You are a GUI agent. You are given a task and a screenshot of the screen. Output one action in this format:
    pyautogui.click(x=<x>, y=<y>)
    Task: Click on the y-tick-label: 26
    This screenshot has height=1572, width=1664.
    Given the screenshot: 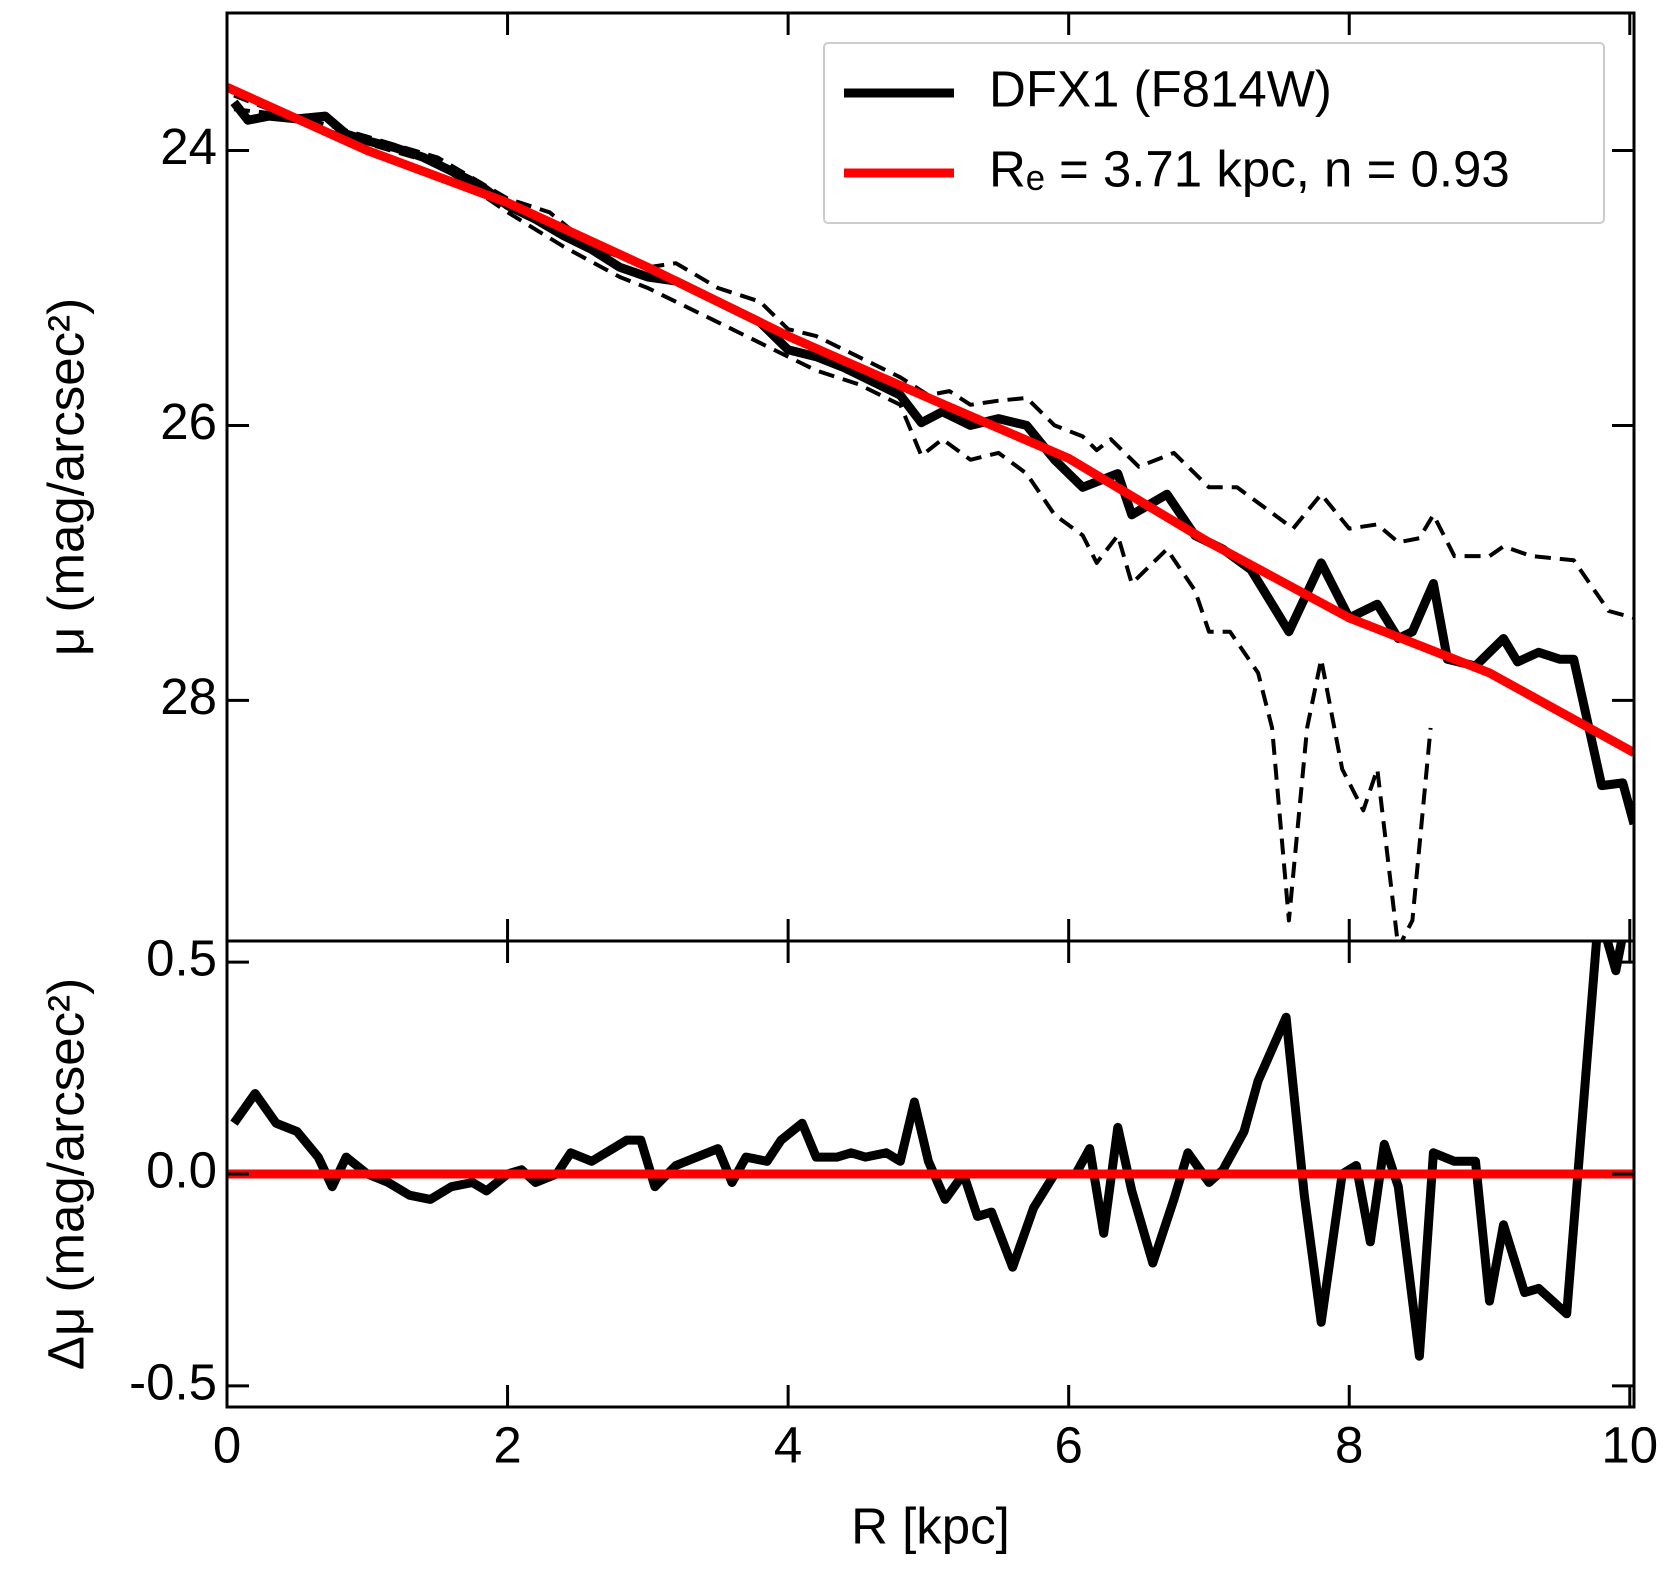 What is the action you would take?
    pyautogui.click(x=188, y=421)
    